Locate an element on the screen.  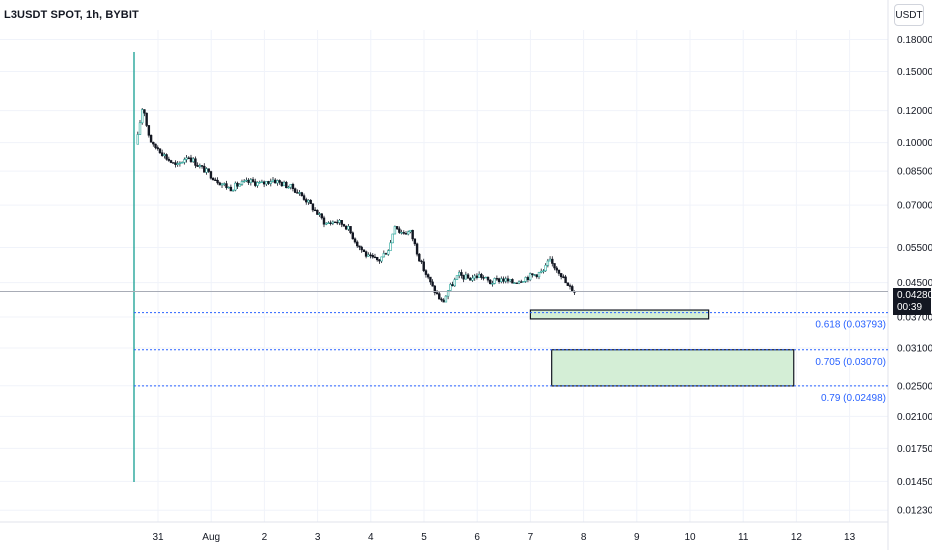
y-tick-label: 0.01750 is located at coordinates (914, 449).